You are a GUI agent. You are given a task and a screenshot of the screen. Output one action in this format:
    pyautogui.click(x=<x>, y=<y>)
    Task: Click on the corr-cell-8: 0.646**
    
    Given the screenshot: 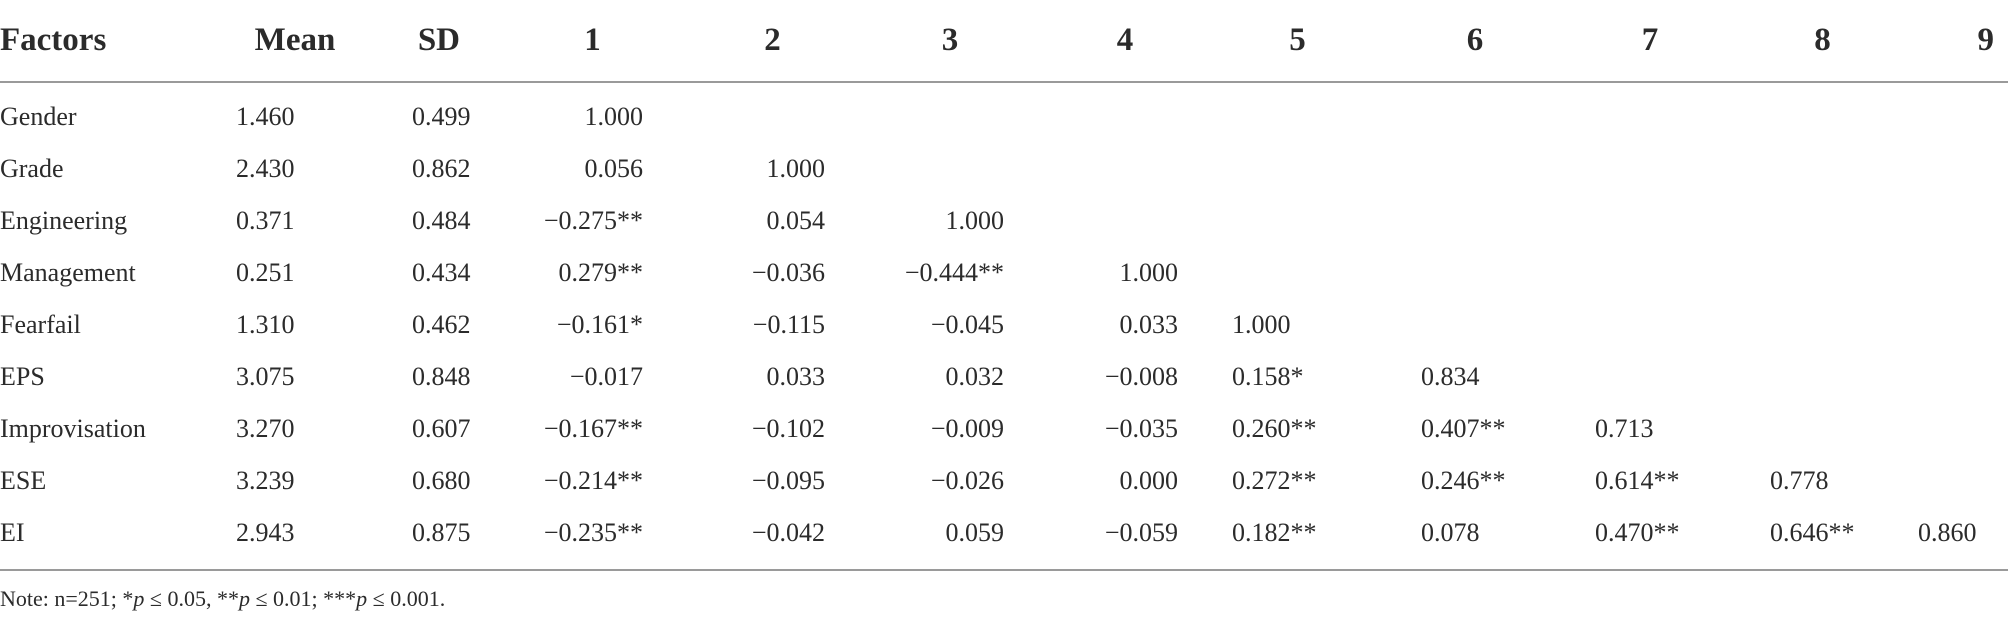 What is the action you would take?
    pyautogui.click(x=1822, y=537)
    